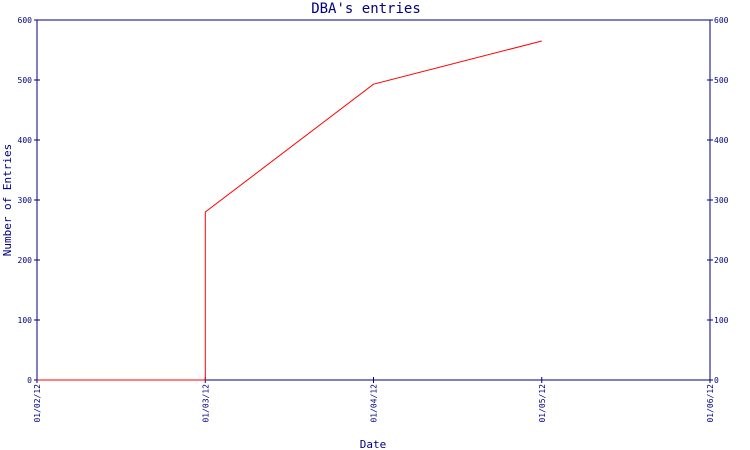 This screenshot has width=750, height=450. I want to click on chart-title: DBA's entries, so click(366, 9).